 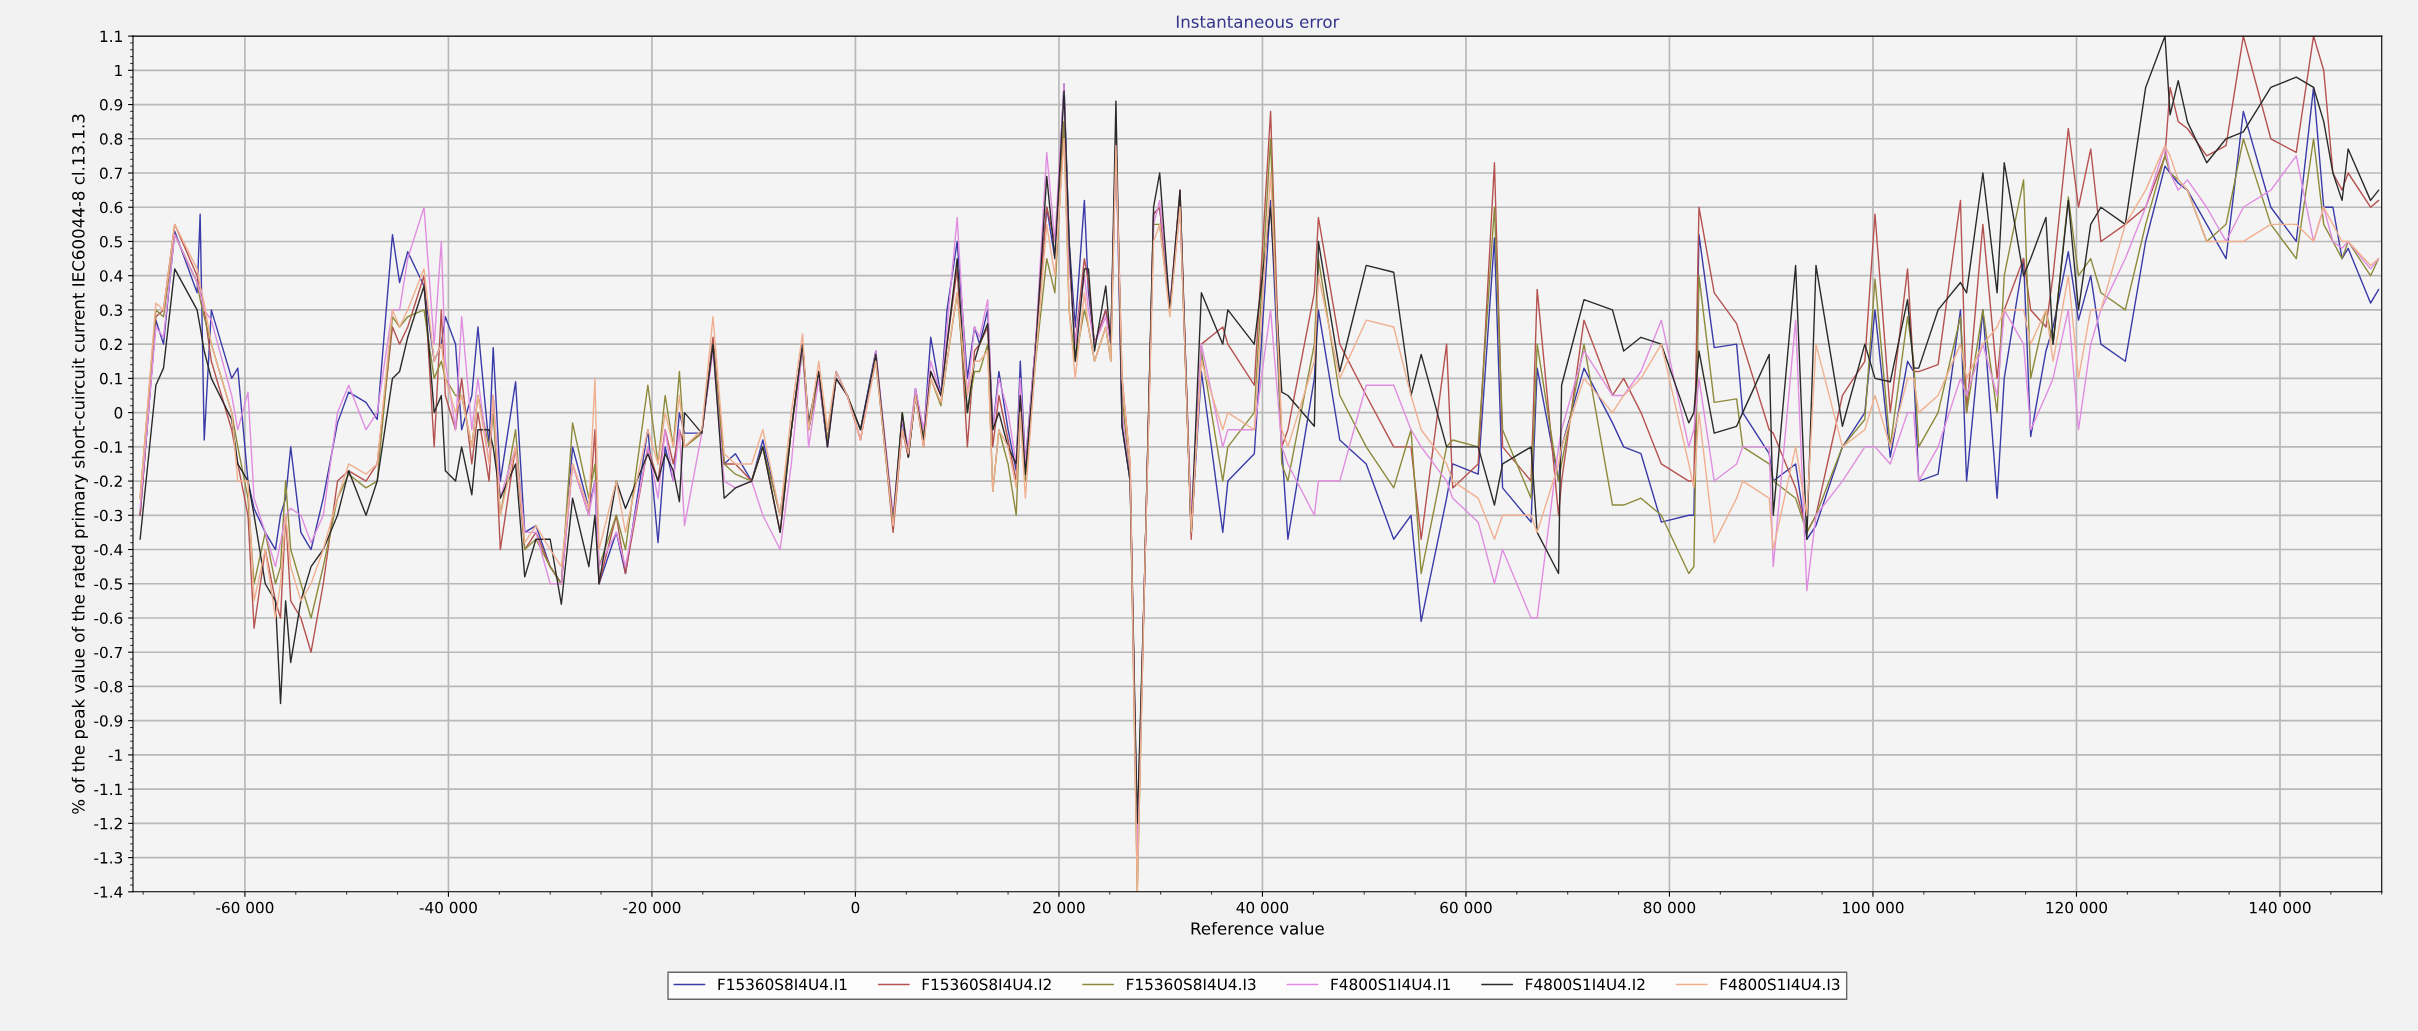 What do you see at coordinates (108, 721) in the screenshot?
I see `y-tick-label: -0.9` at bounding box center [108, 721].